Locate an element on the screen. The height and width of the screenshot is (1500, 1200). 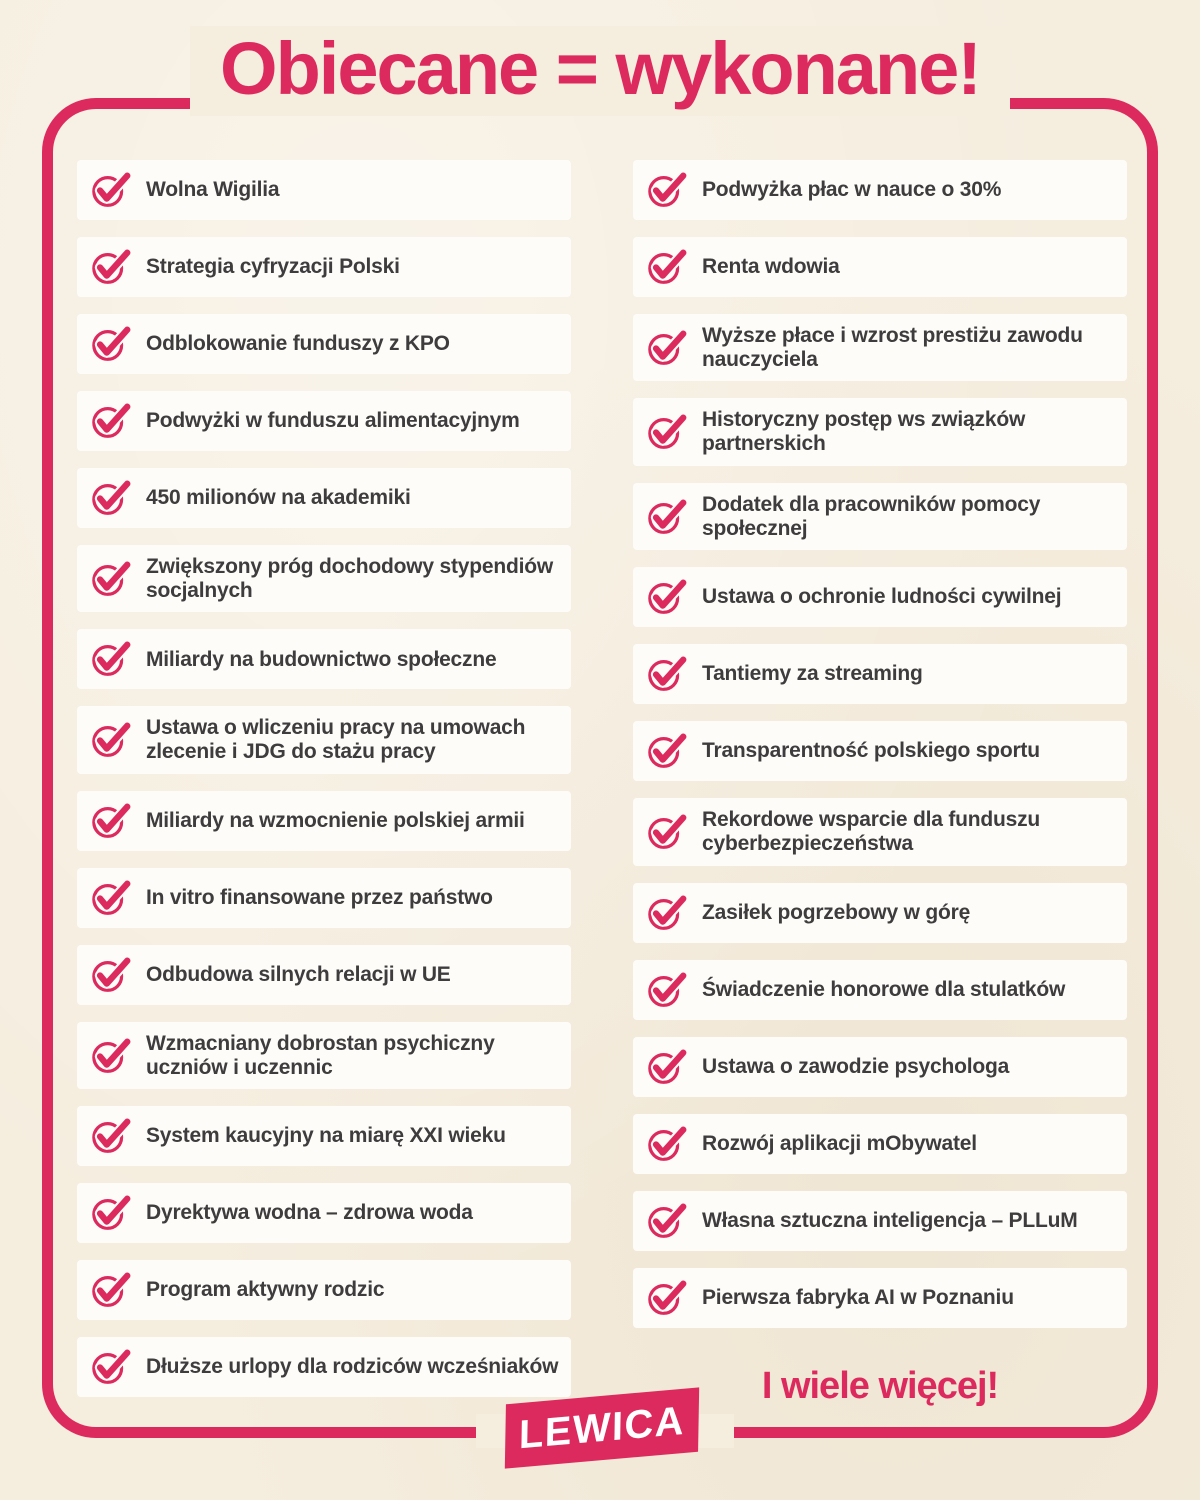
item-label: Renta wdowia is located at coordinates (771, 267).